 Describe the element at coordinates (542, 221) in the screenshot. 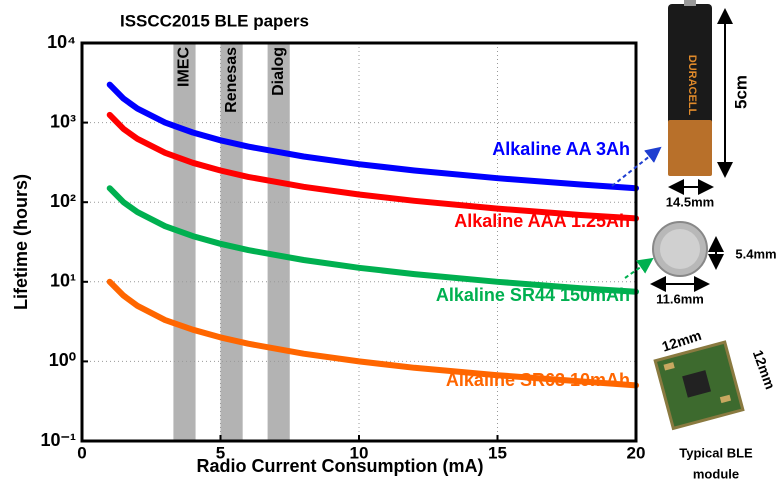

I see `series-label: Alkaline AAA 1.25Ah` at that location.